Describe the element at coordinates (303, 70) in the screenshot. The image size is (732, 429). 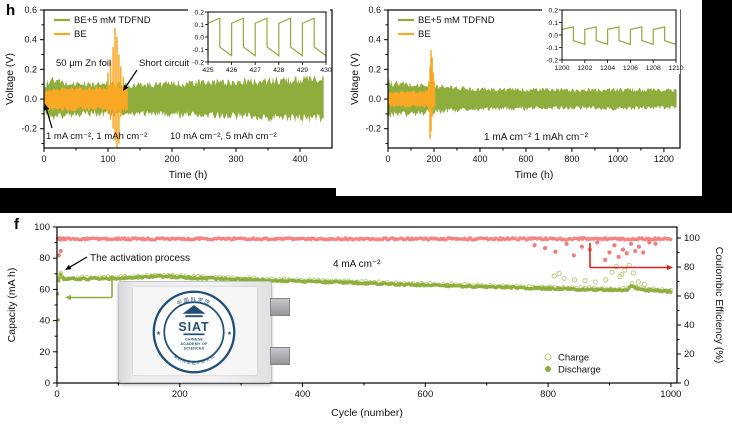
I see `svg-text: 429` at that location.